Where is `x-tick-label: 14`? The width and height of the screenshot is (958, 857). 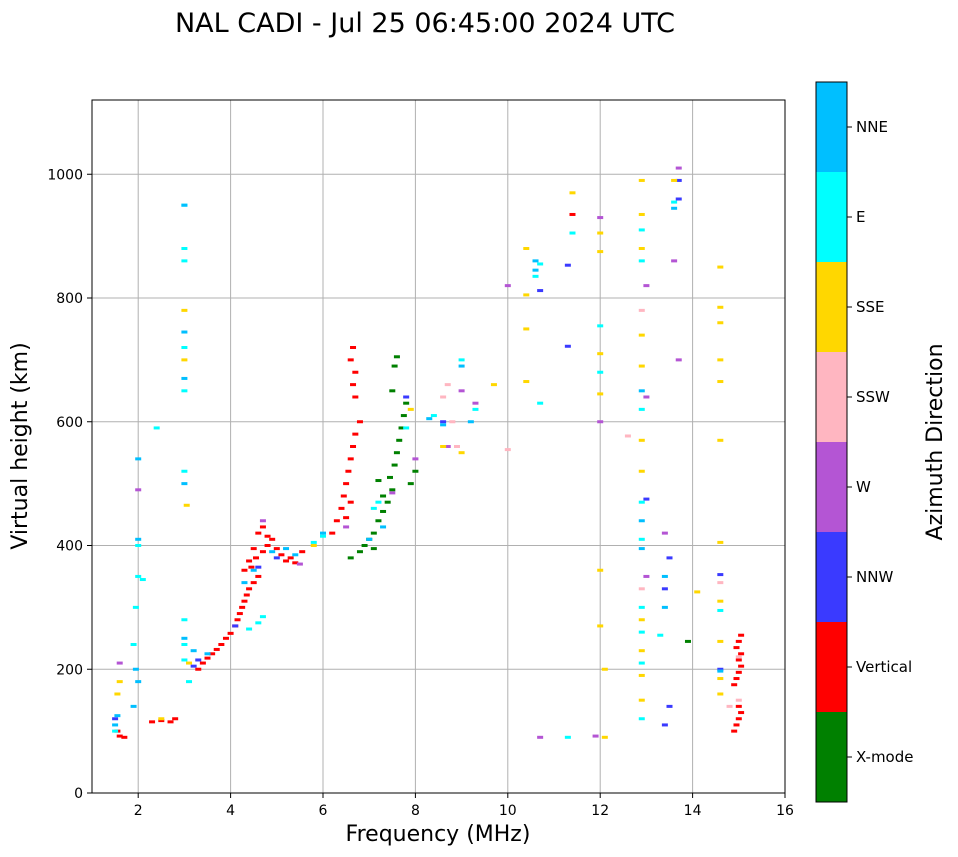
x-tick-label: 14 is located at coordinates (693, 811).